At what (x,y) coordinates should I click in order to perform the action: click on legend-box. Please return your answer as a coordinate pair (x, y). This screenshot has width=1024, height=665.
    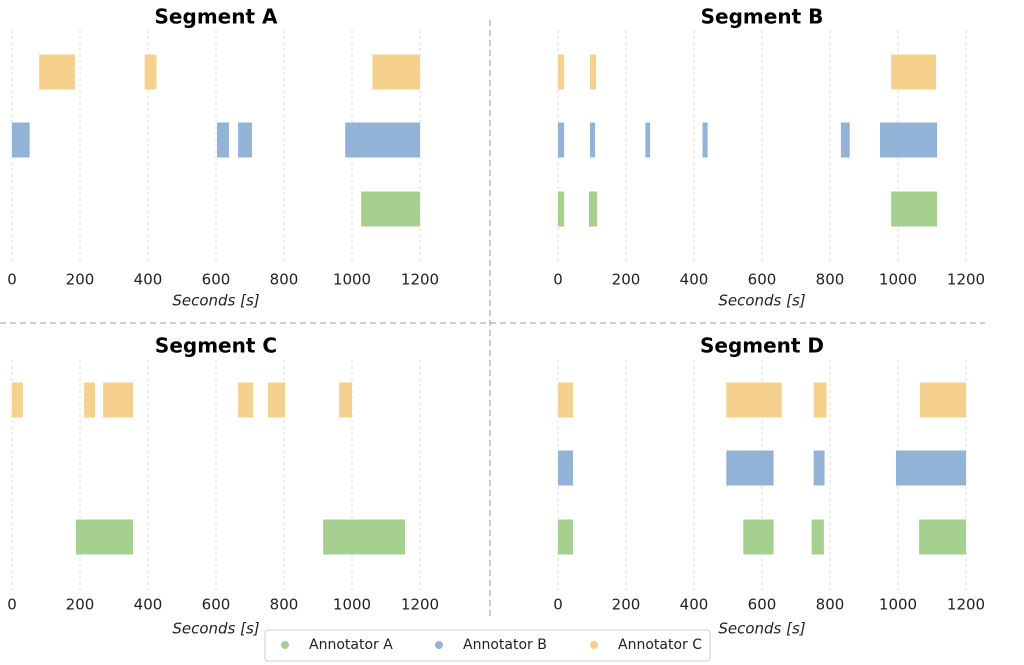
    Looking at the image, I should click on (487, 645).